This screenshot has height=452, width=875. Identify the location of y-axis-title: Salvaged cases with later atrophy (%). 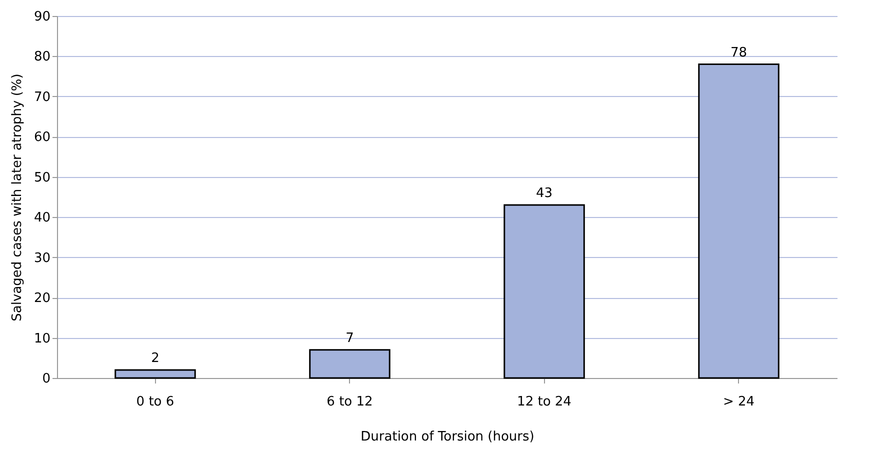
(17, 198).